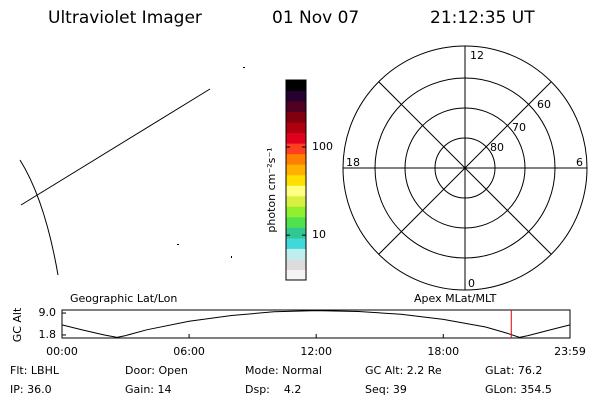 The height and width of the screenshot is (400, 600). What do you see at coordinates (156, 370) in the screenshot?
I see `info-field: Door: Open` at bounding box center [156, 370].